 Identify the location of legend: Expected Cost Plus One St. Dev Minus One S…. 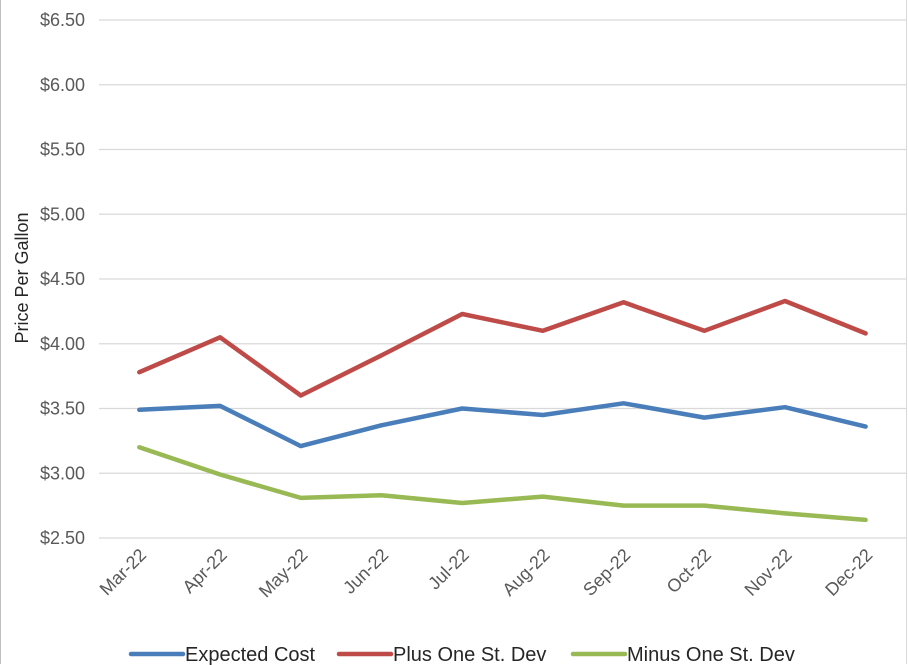
(461, 654).